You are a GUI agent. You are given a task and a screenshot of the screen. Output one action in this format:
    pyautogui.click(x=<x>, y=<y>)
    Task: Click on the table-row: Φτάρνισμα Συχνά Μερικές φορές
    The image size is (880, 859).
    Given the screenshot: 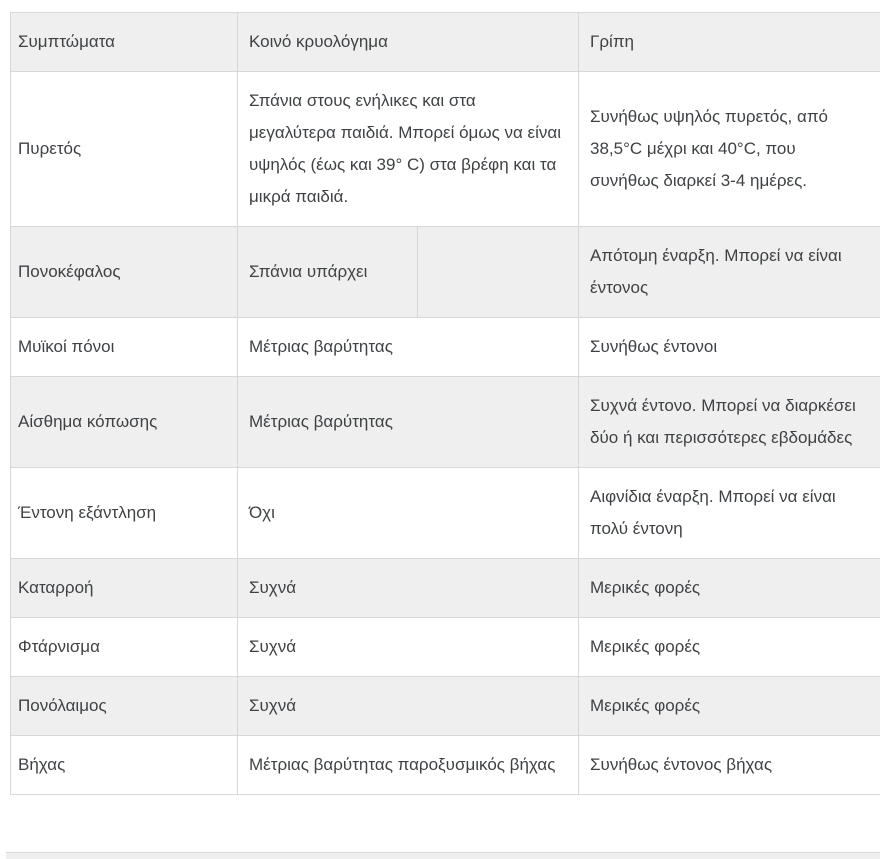 What is the action you would take?
    pyautogui.click(x=445, y=647)
    